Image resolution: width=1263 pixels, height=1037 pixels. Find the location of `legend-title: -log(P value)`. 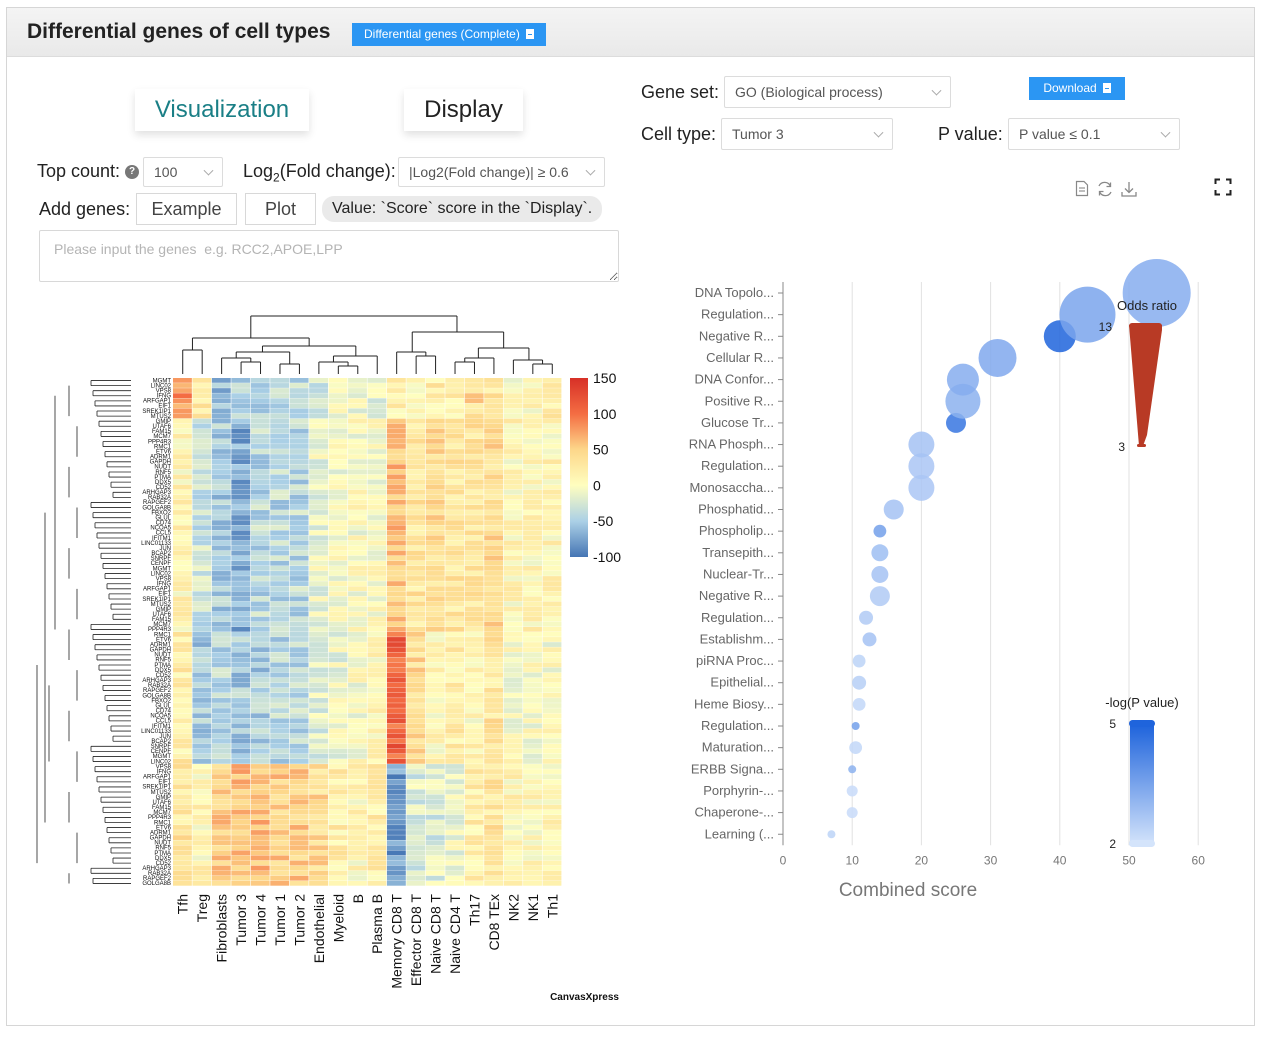

legend-title: -log(P value) is located at coordinates (1141, 702).